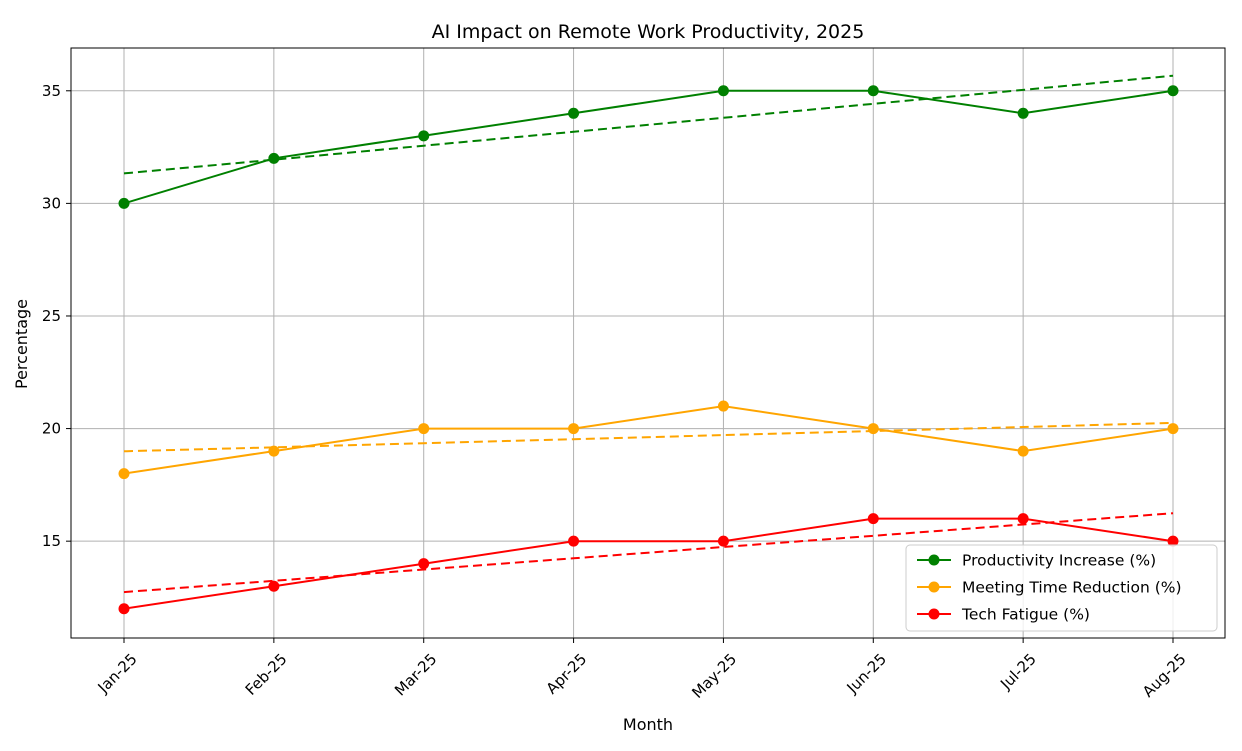  What do you see at coordinates (51, 316) in the screenshot?
I see `y-tick-label: 25` at bounding box center [51, 316].